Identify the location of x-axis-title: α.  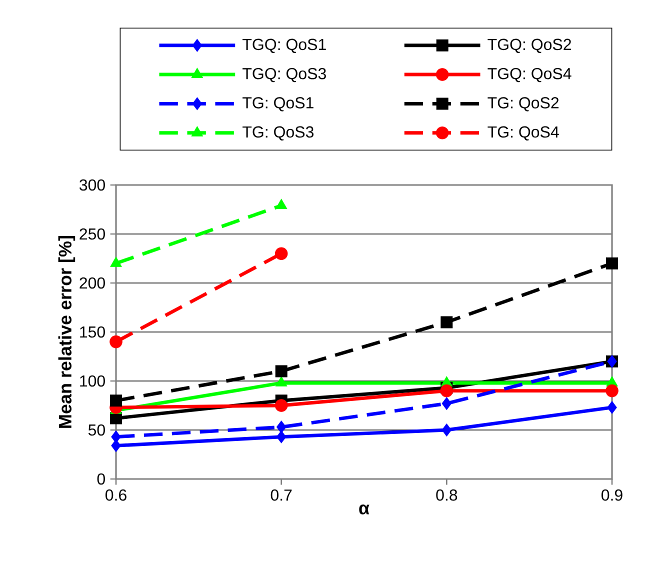
(364, 509).